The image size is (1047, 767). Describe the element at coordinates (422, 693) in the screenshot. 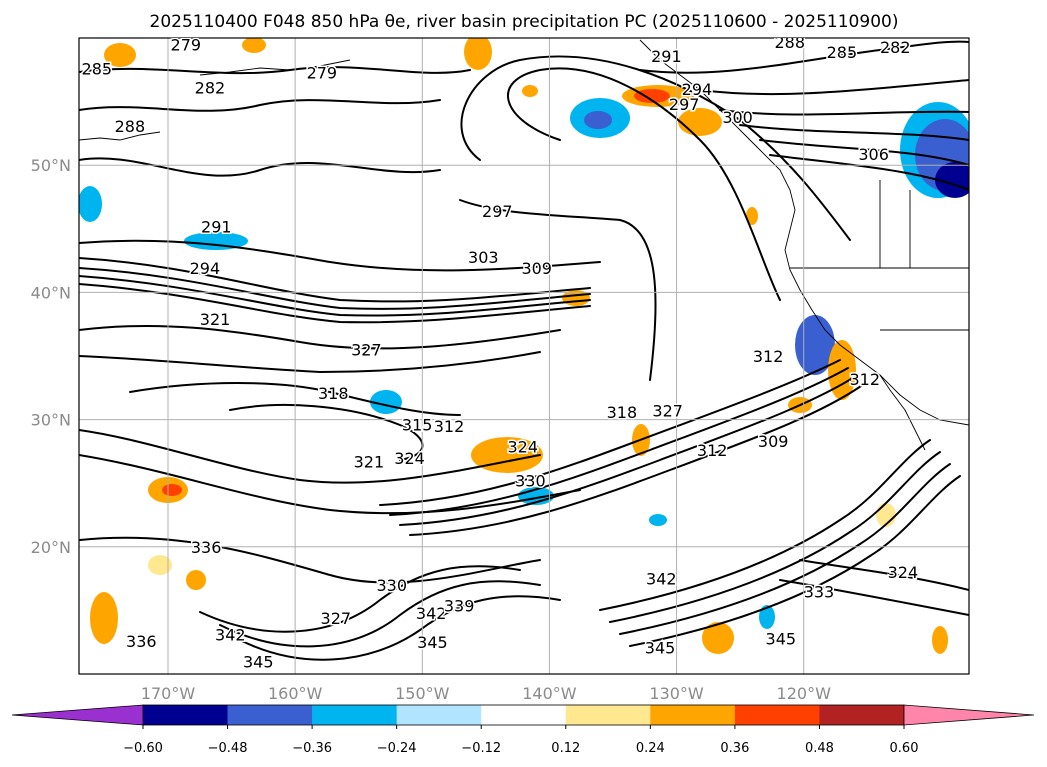

I see `lon-tick-label: 150°W` at that location.